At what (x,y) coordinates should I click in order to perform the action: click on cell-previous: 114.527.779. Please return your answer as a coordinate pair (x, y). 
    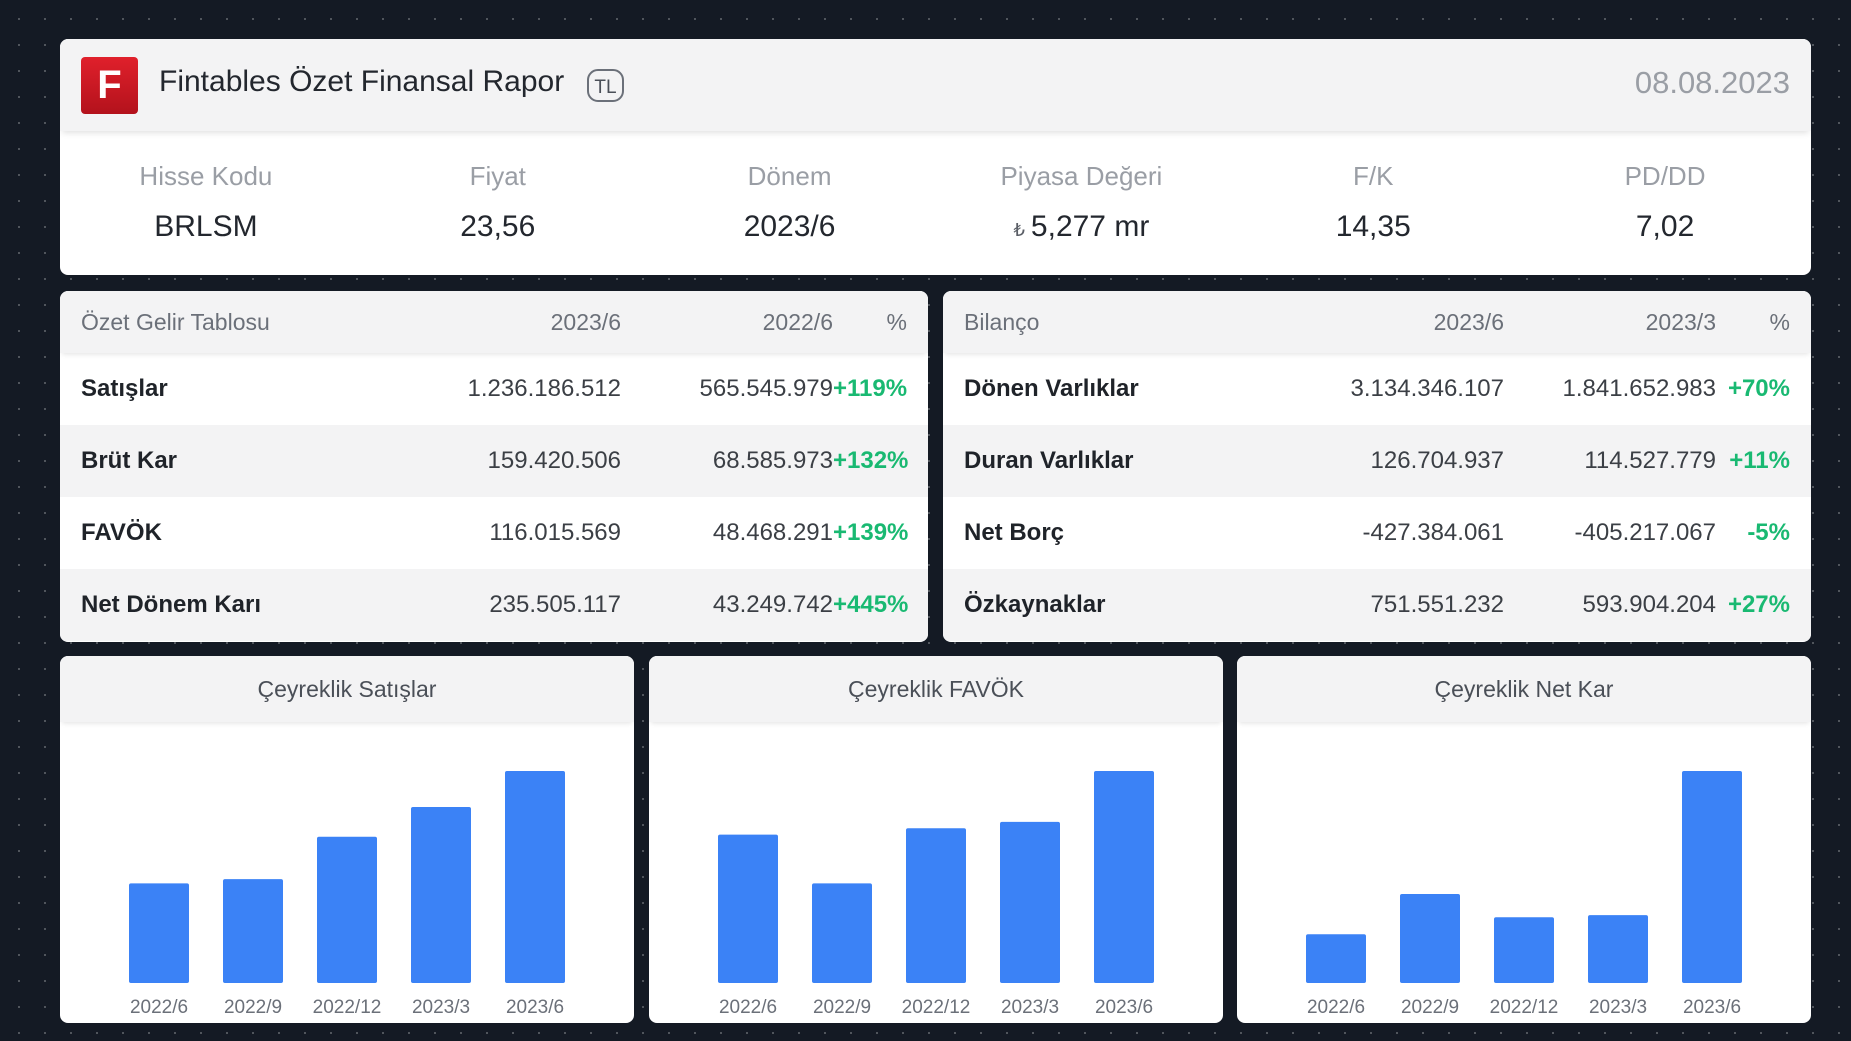
    Looking at the image, I should click on (1650, 460).